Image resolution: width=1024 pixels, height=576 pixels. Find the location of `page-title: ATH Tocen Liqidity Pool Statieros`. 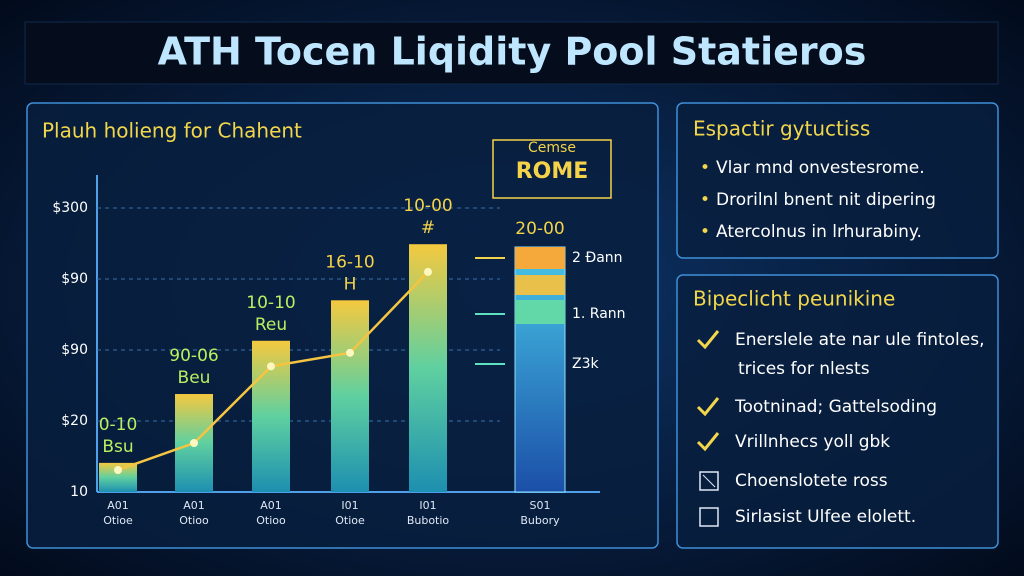

page-title: ATH Tocen Liqidity Pool Statieros is located at coordinates (512, 52).